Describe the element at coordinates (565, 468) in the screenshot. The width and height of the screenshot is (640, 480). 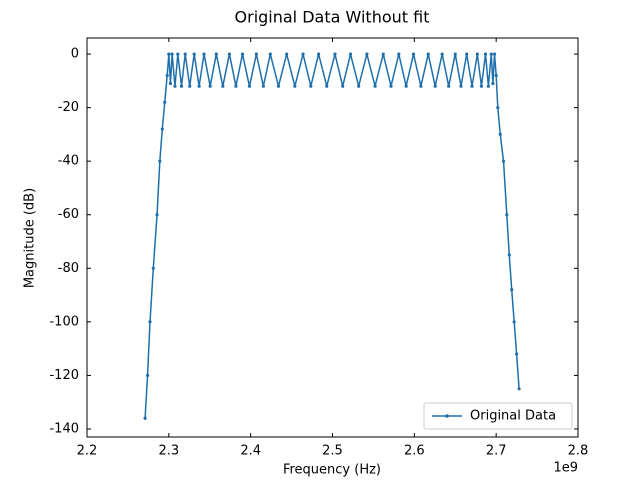
I see `x-offset-label: 1e9` at that location.